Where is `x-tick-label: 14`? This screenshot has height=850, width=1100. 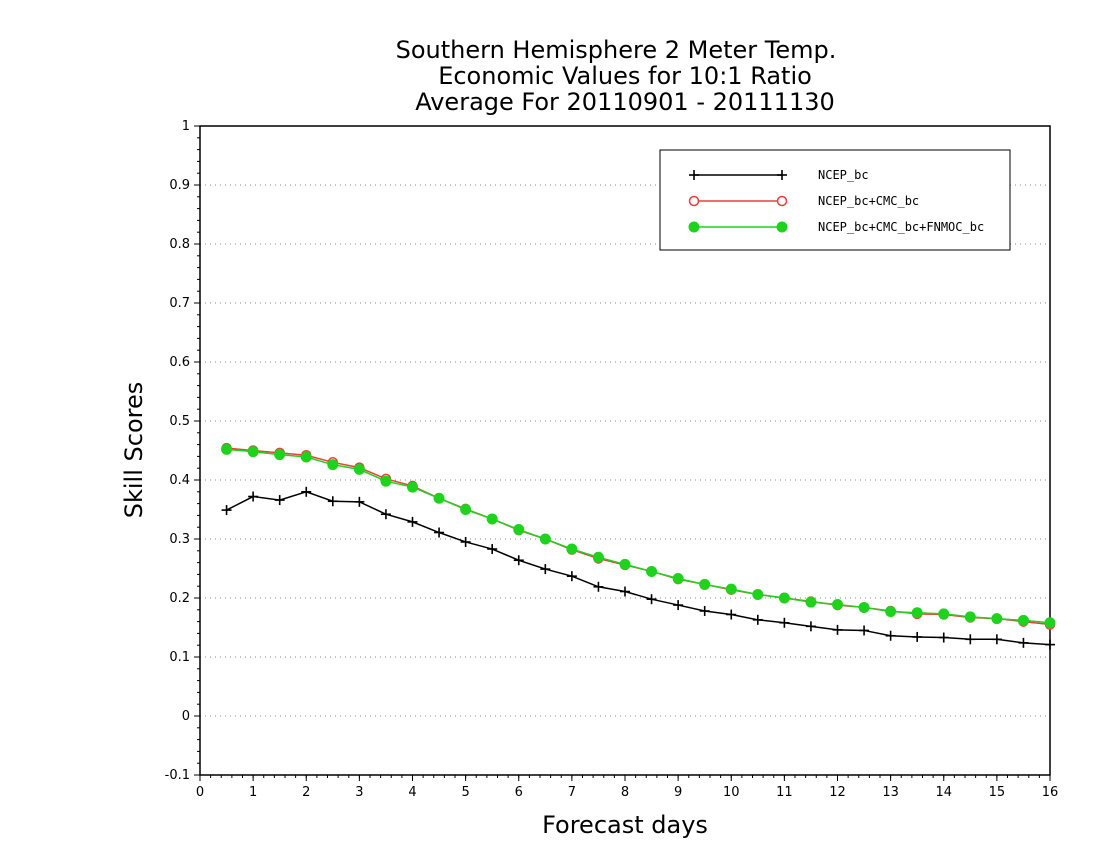
x-tick-label: 14 is located at coordinates (943, 792).